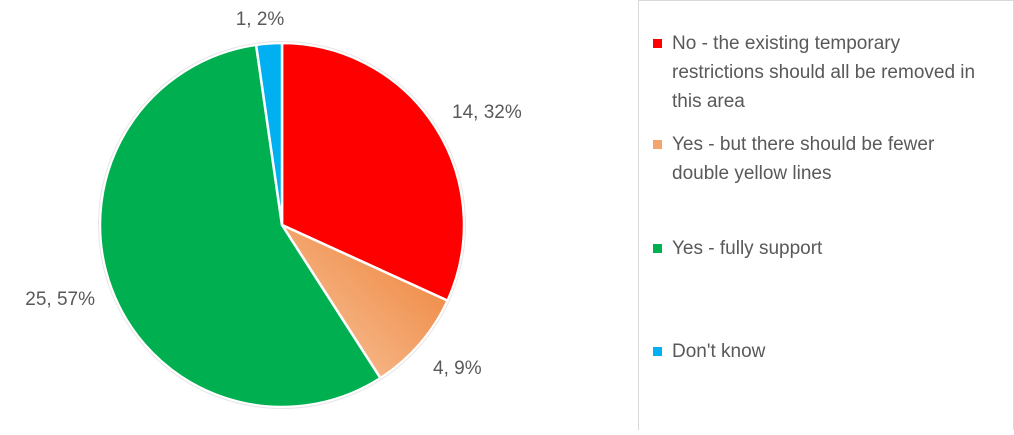 This screenshot has width=1014, height=435. I want to click on legend-item-dont-know: Don't know, so click(823, 351).